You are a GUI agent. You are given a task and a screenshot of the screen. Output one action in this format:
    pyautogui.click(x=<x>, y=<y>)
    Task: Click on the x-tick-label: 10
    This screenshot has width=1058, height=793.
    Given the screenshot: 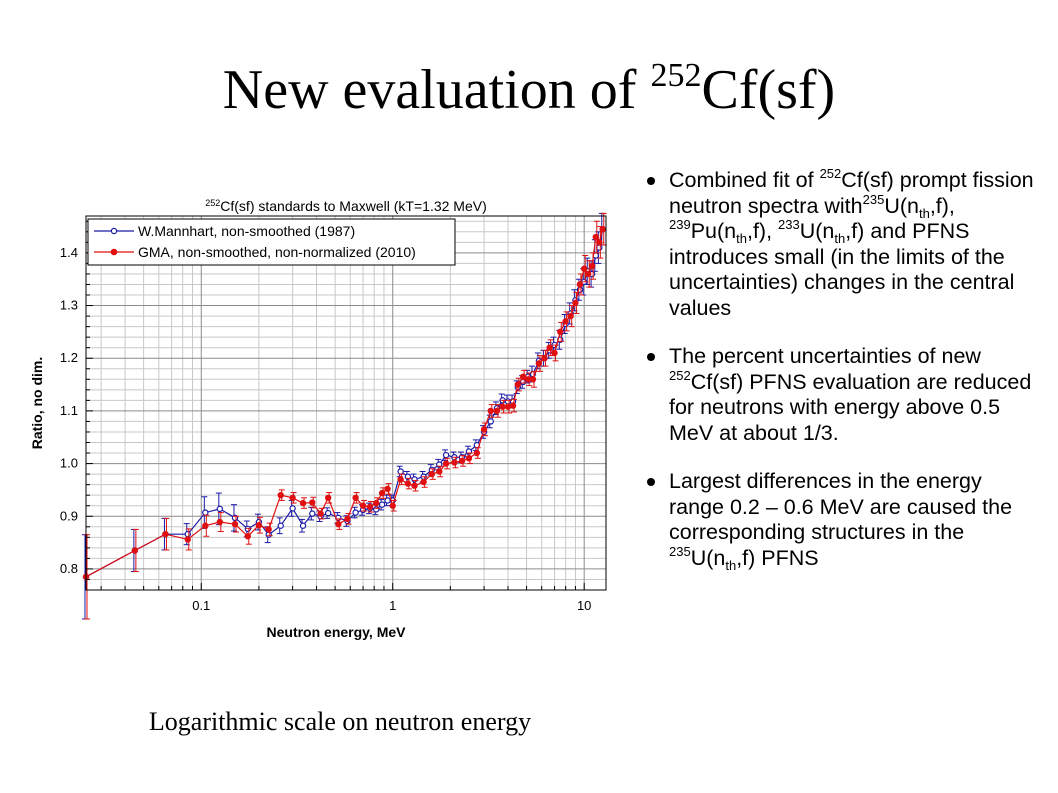 What is the action you would take?
    pyautogui.click(x=584, y=605)
    